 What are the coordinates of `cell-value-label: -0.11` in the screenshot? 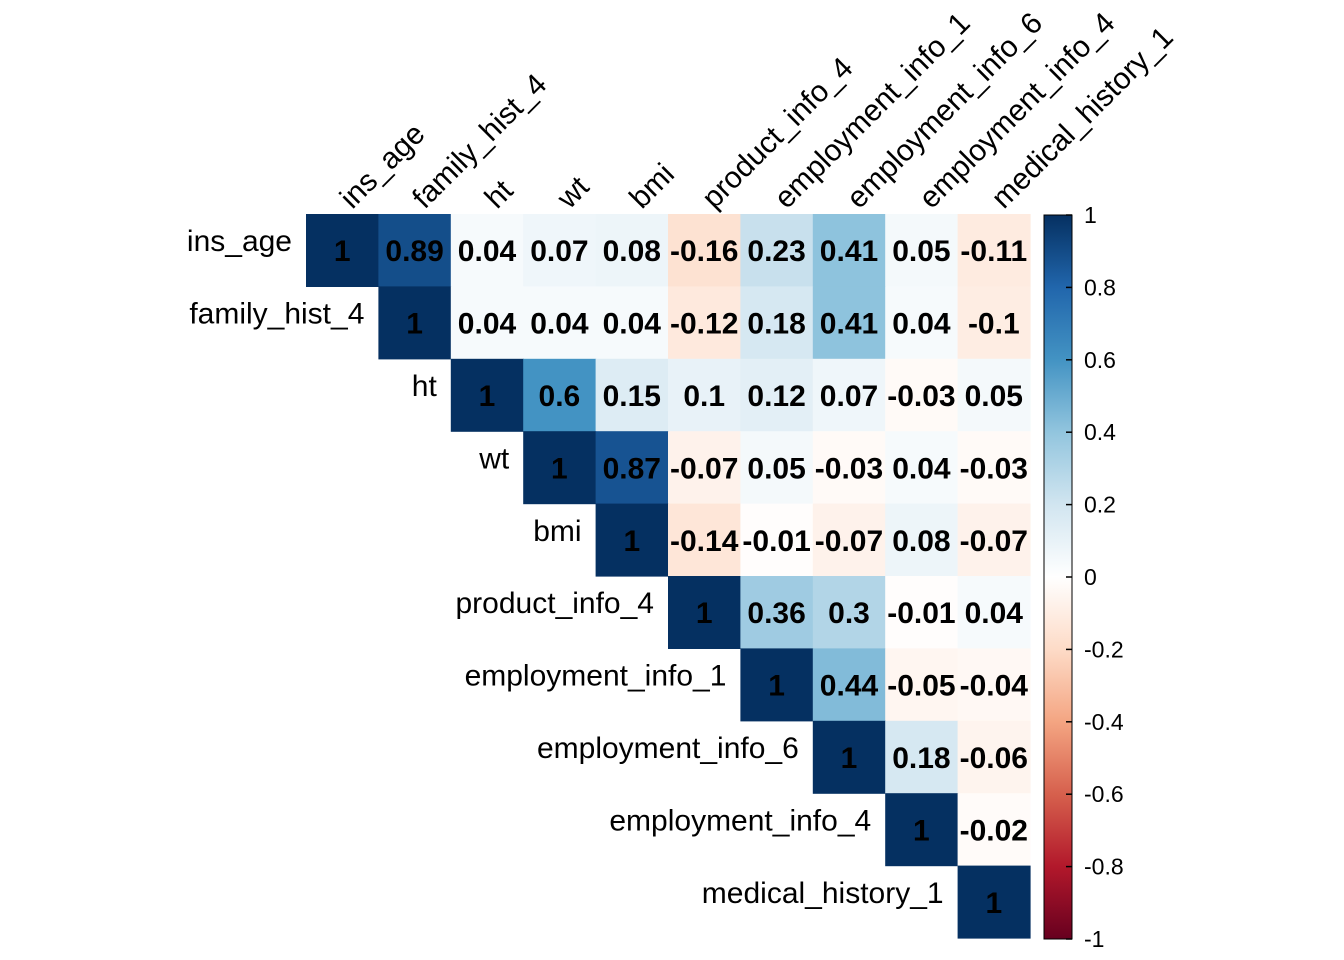 It's located at (993, 251).